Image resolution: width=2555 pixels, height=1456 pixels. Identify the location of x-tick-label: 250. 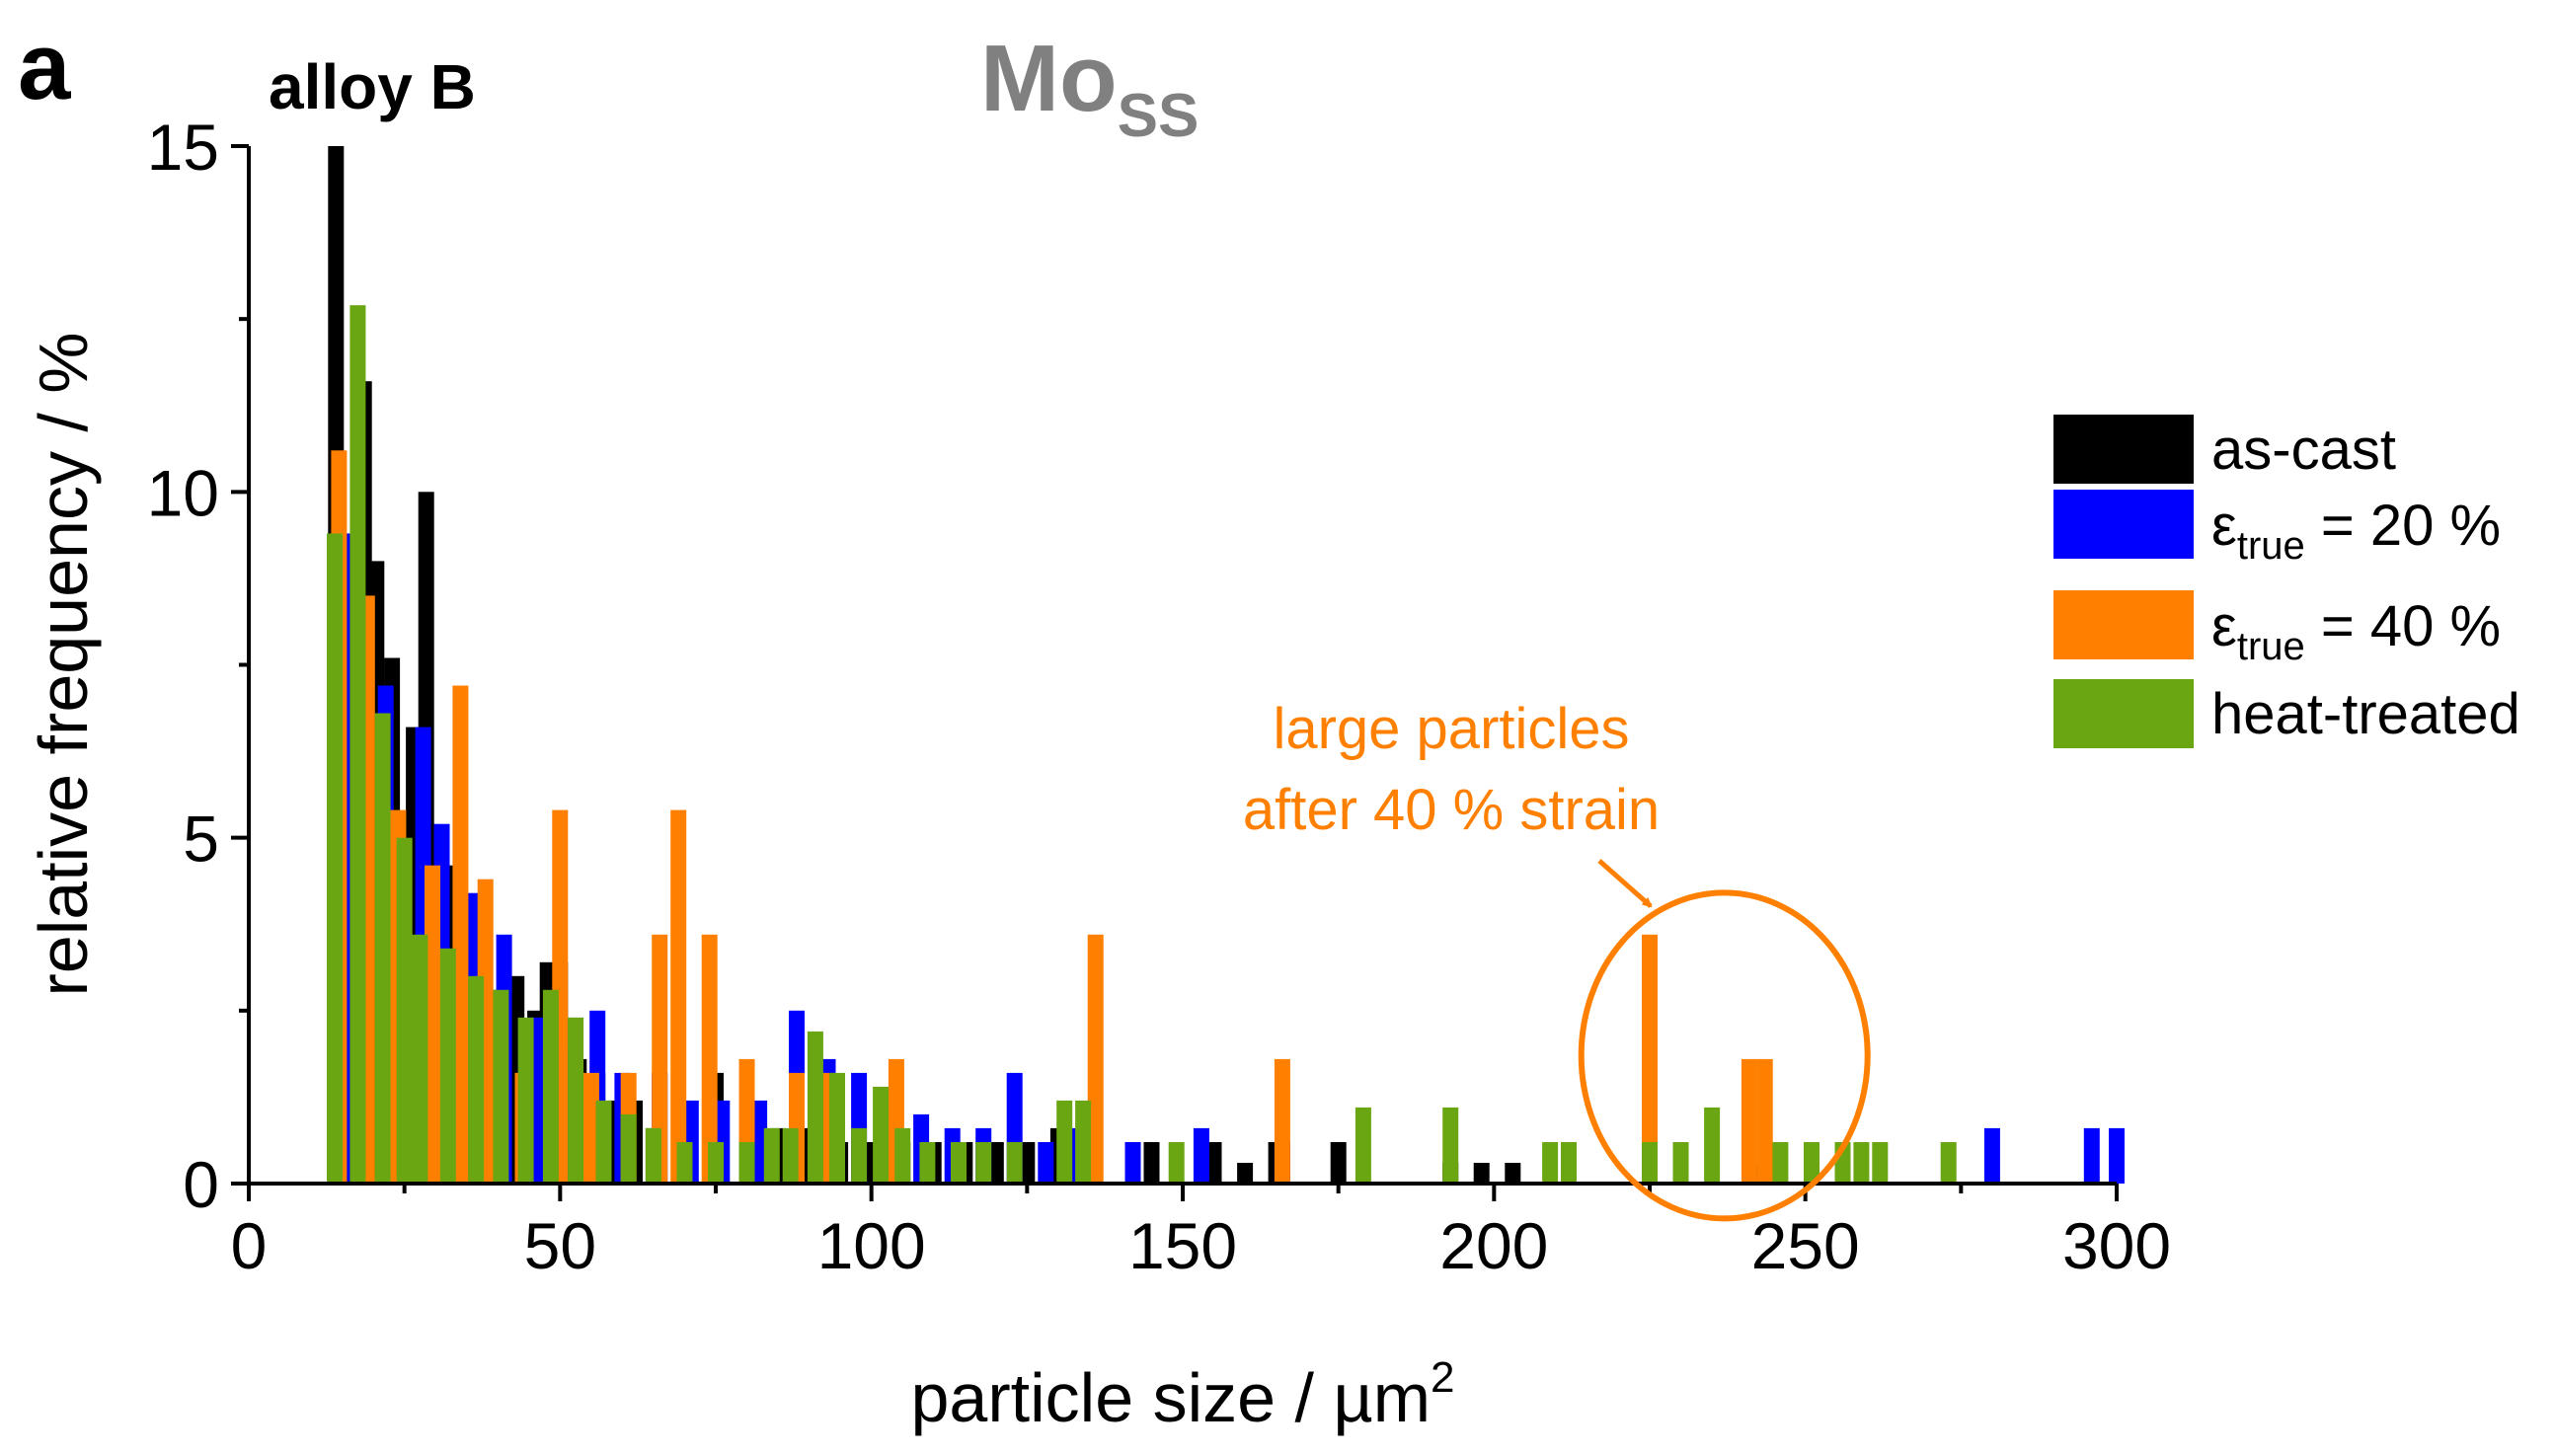
(1805, 1245).